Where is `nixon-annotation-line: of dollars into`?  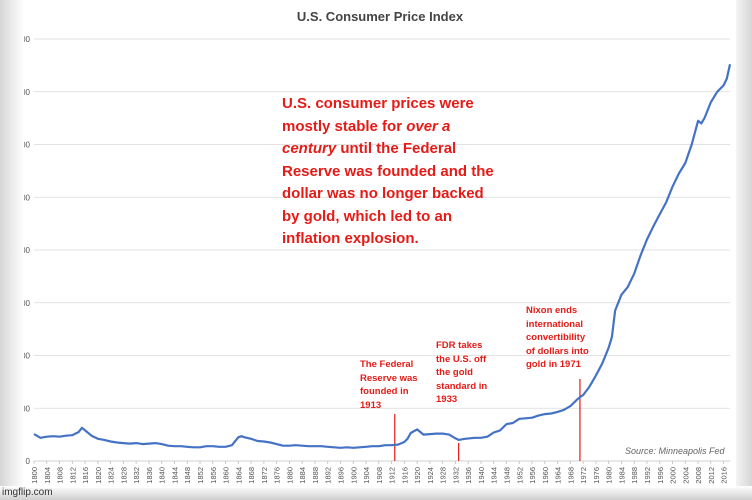
nixon-annotation-line: of dollars into is located at coordinates (557, 351).